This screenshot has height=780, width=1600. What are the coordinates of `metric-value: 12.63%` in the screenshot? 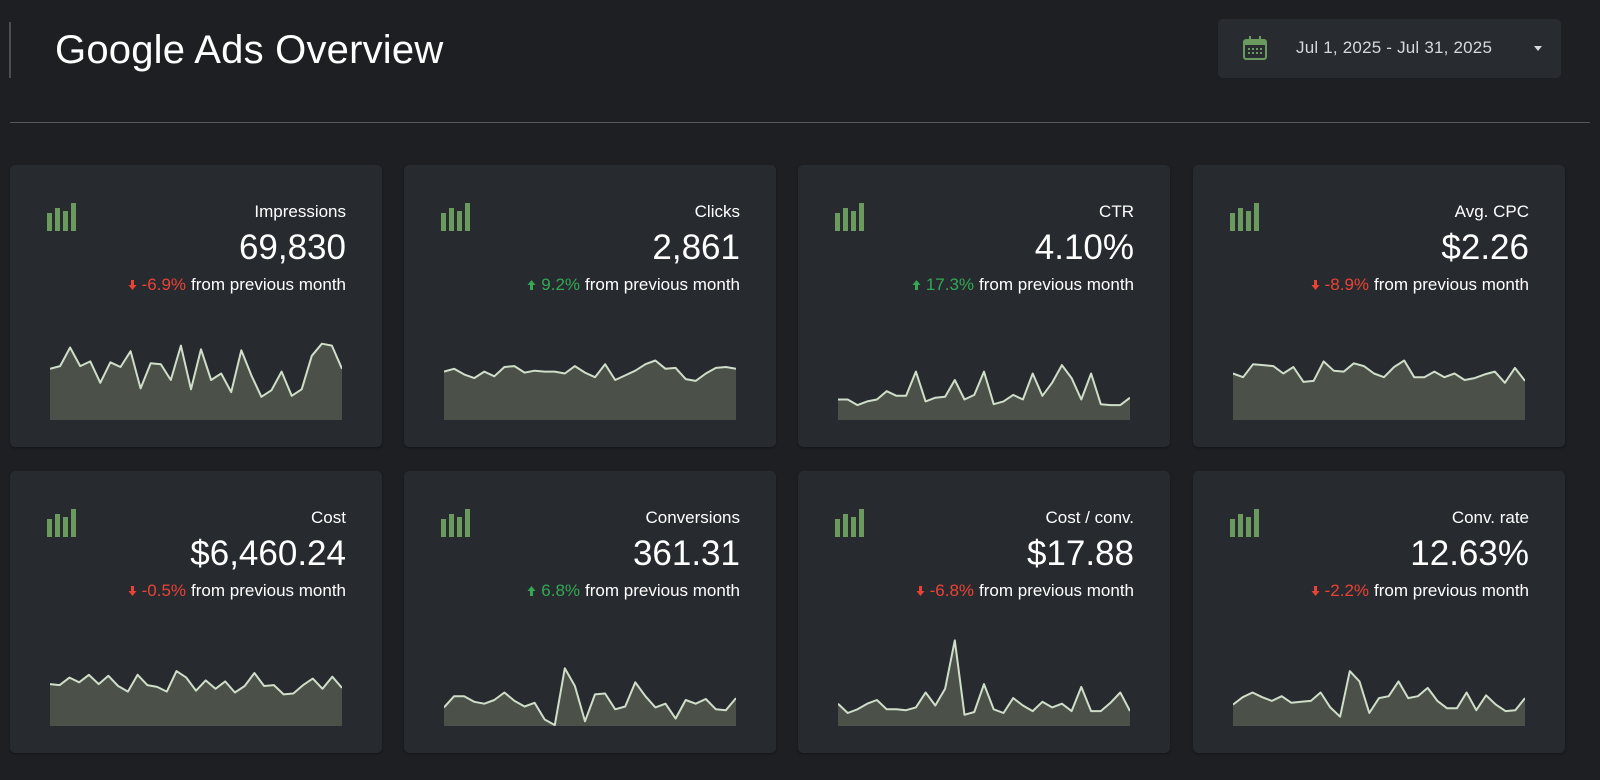 It's located at (1469, 553).